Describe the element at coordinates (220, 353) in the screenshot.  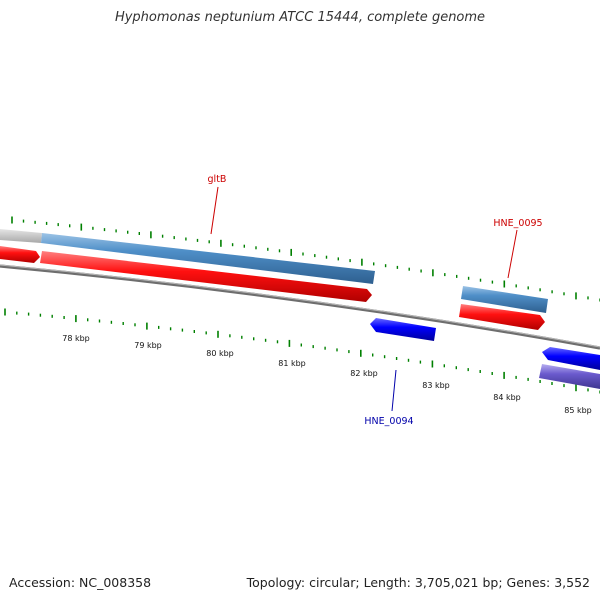
I see `scale-label: 80 kbp` at that location.